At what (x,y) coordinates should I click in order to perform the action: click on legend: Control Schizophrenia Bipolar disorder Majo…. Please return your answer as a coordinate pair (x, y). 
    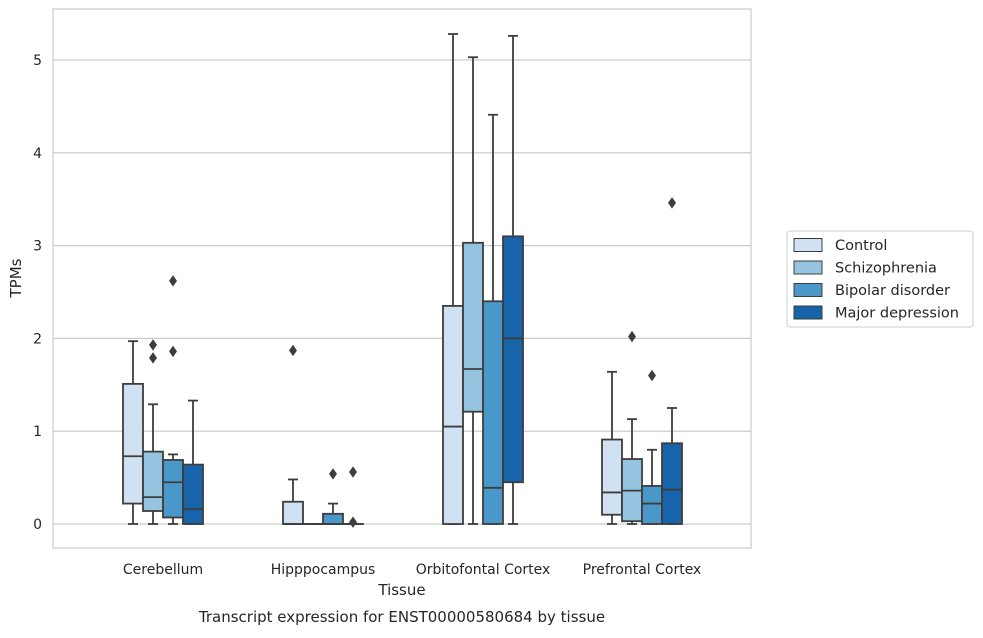
    Looking at the image, I should click on (880, 279).